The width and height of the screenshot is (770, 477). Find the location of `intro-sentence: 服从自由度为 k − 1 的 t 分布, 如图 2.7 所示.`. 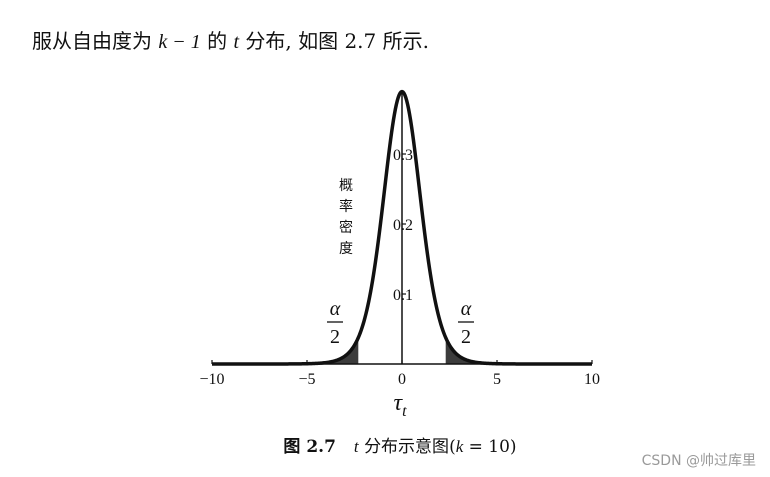

intro-sentence: 服从自由度为 k − 1 的 t 分布, 如图 2.7 所示. is located at coordinates (230, 41).